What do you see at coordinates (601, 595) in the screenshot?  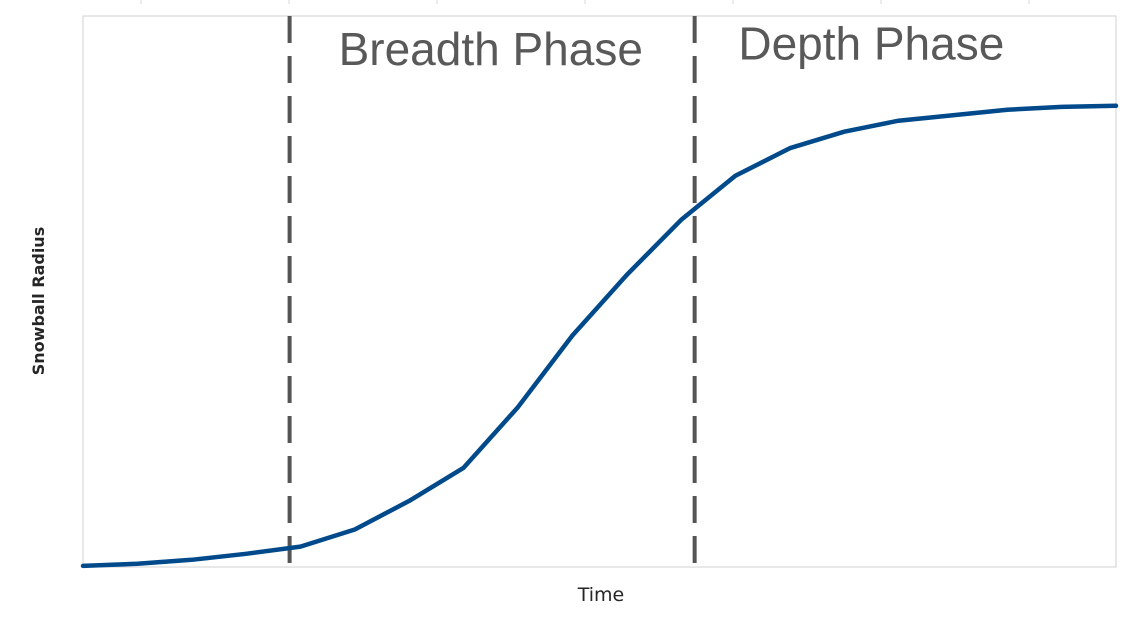 I see `x-axis-label: Time` at bounding box center [601, 595].